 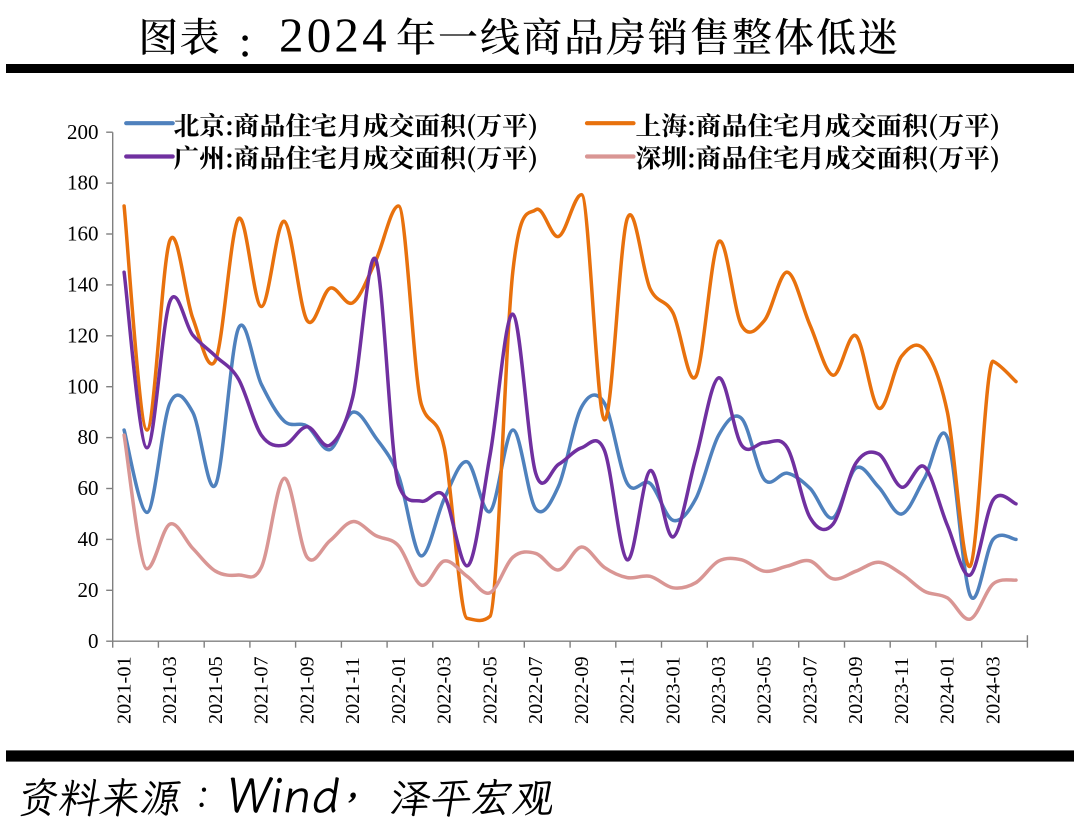 What do you see at coordinates (262, 690) in the screenshot?
I see `svg-text: 2021-07` at bounding box center [262, 690].